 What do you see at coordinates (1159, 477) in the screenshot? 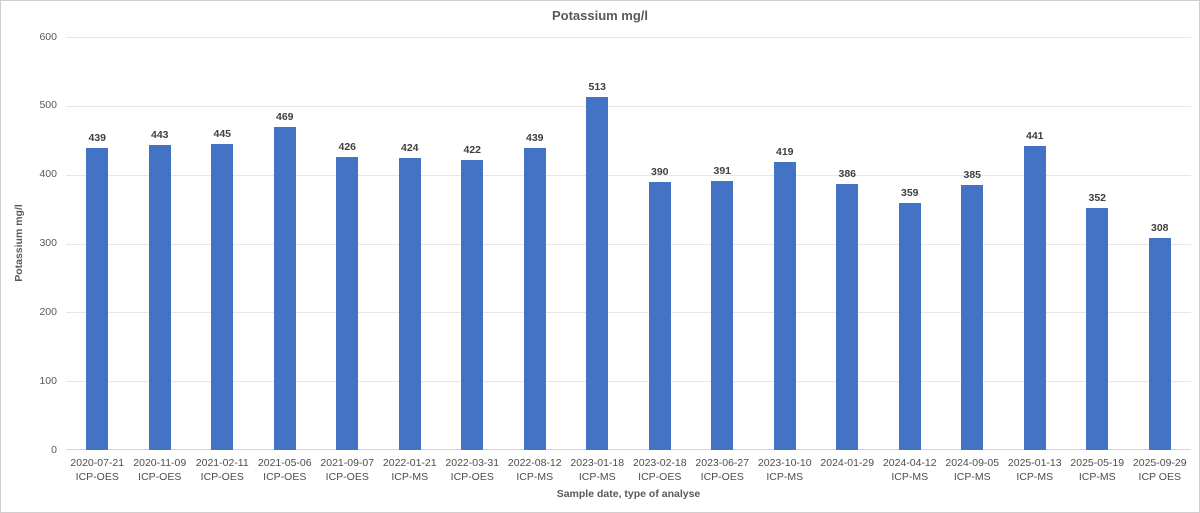
I see `x-label-method: ICP OES` at bounding box center [1159, 477].